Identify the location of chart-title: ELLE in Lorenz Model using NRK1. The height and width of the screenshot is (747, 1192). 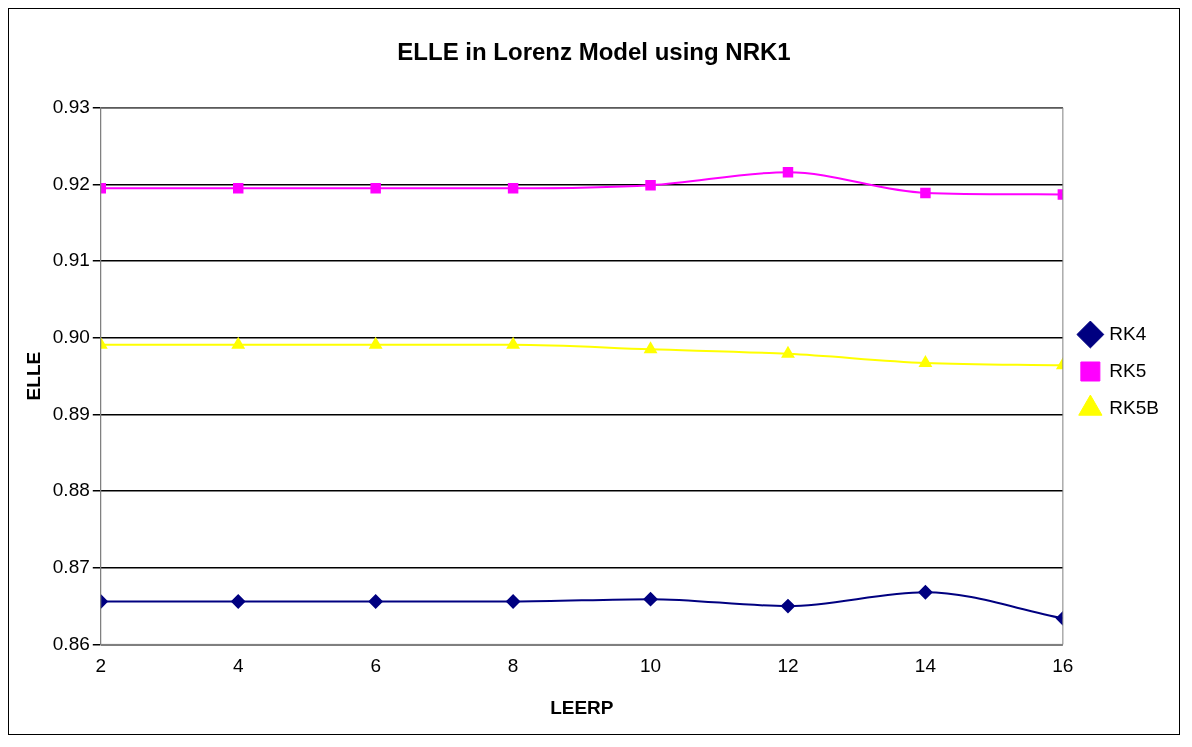
(594, 52).